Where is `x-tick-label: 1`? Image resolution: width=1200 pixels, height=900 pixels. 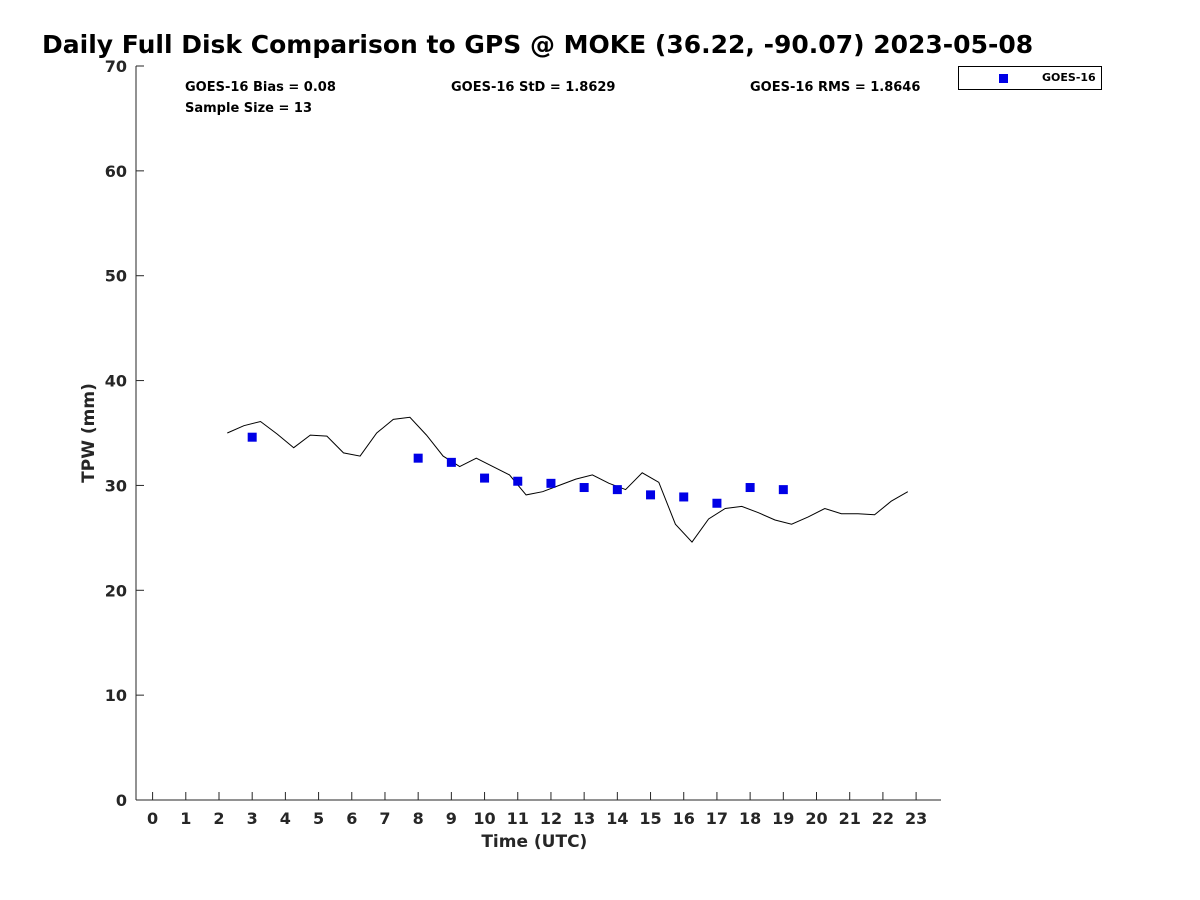 x-tick-label: 1 is located at coordinates (185, 818).